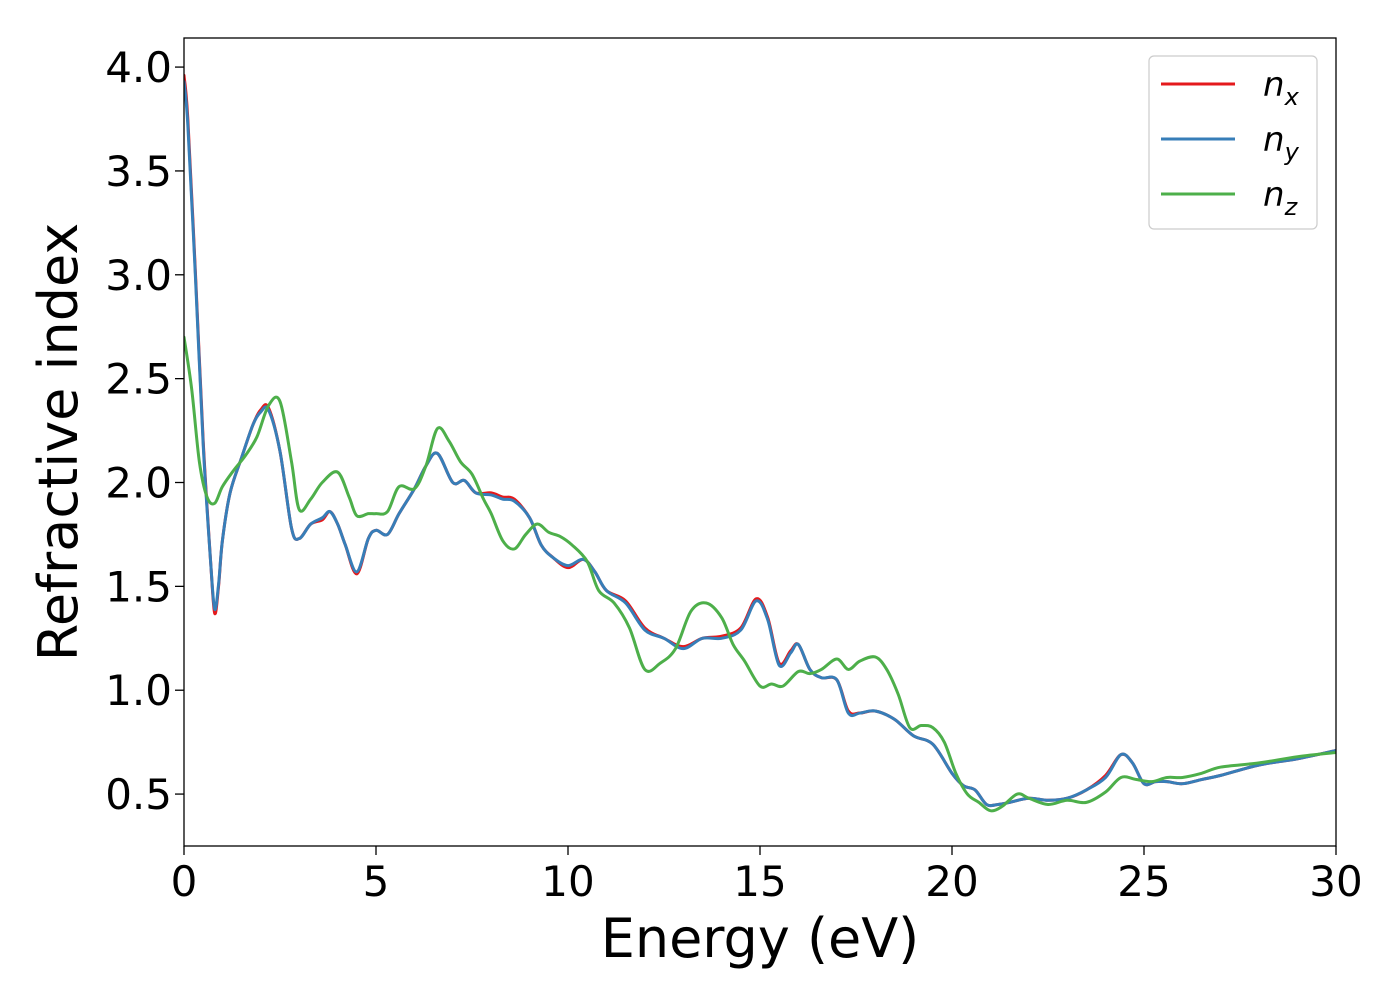 The height and width of the screenshot is (1004, 1400). Describe the element at coordinates (184, 881) in the screenshot. I see `x-tick-label: 0` at that location.